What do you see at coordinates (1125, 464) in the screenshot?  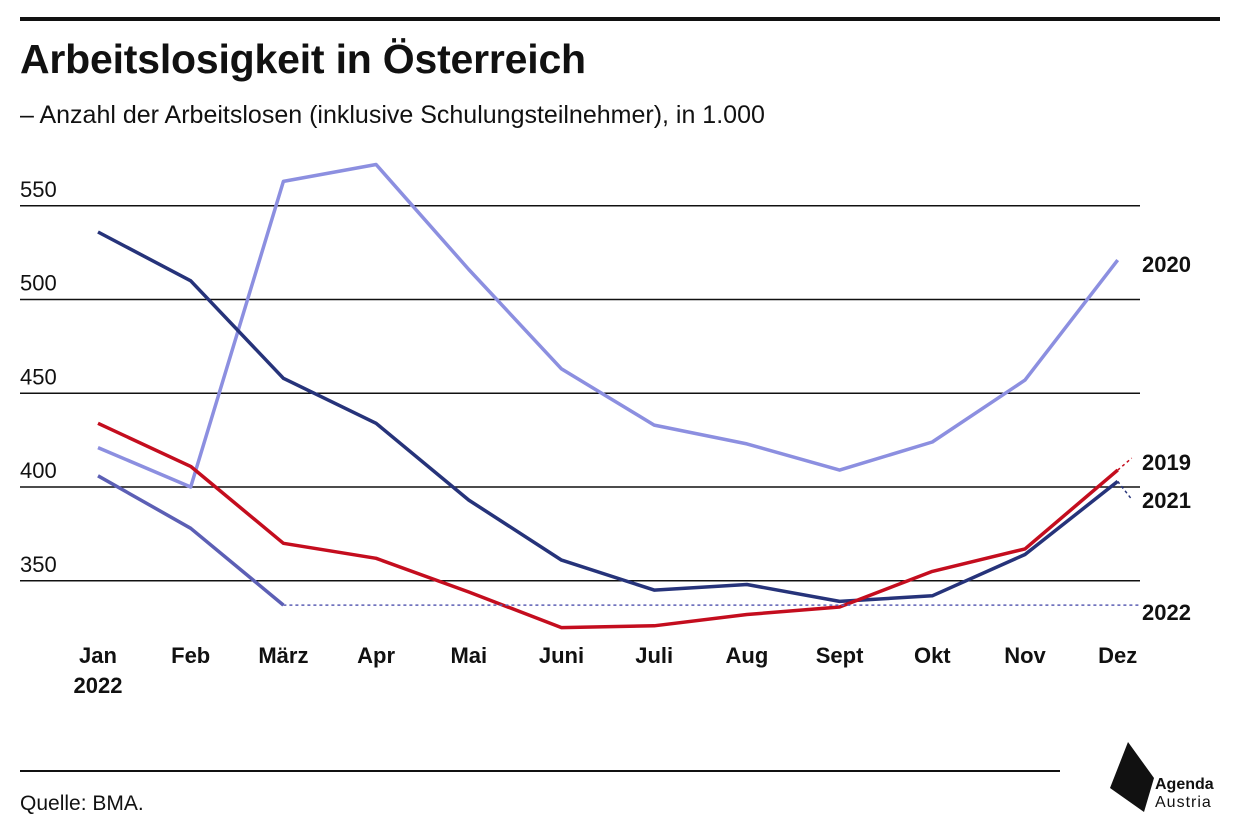 I see `series-connector-2019` at bounding box center [1125, 464].